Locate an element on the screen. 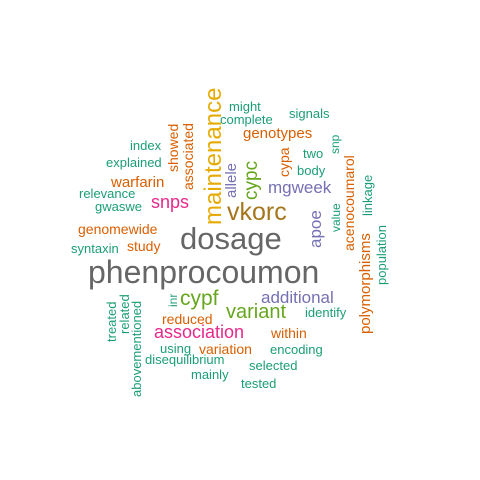 The image size is (480, 480). word-disequilibrium: disequilibrium is located at coordinates (185, 359).